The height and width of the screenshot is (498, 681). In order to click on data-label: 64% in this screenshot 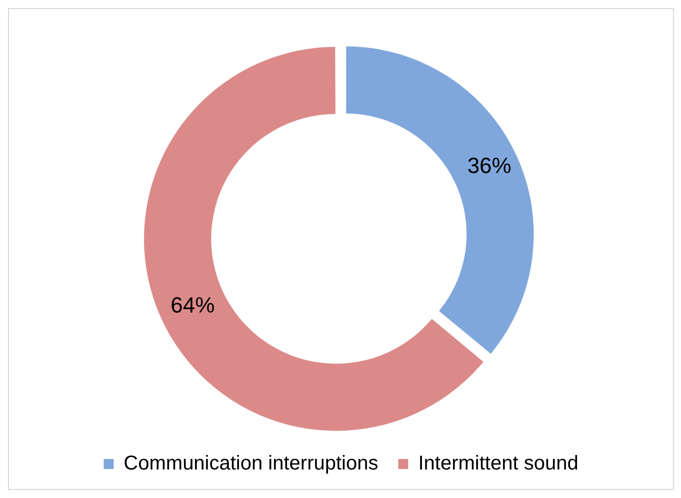, I will do `click(192, 305)`.